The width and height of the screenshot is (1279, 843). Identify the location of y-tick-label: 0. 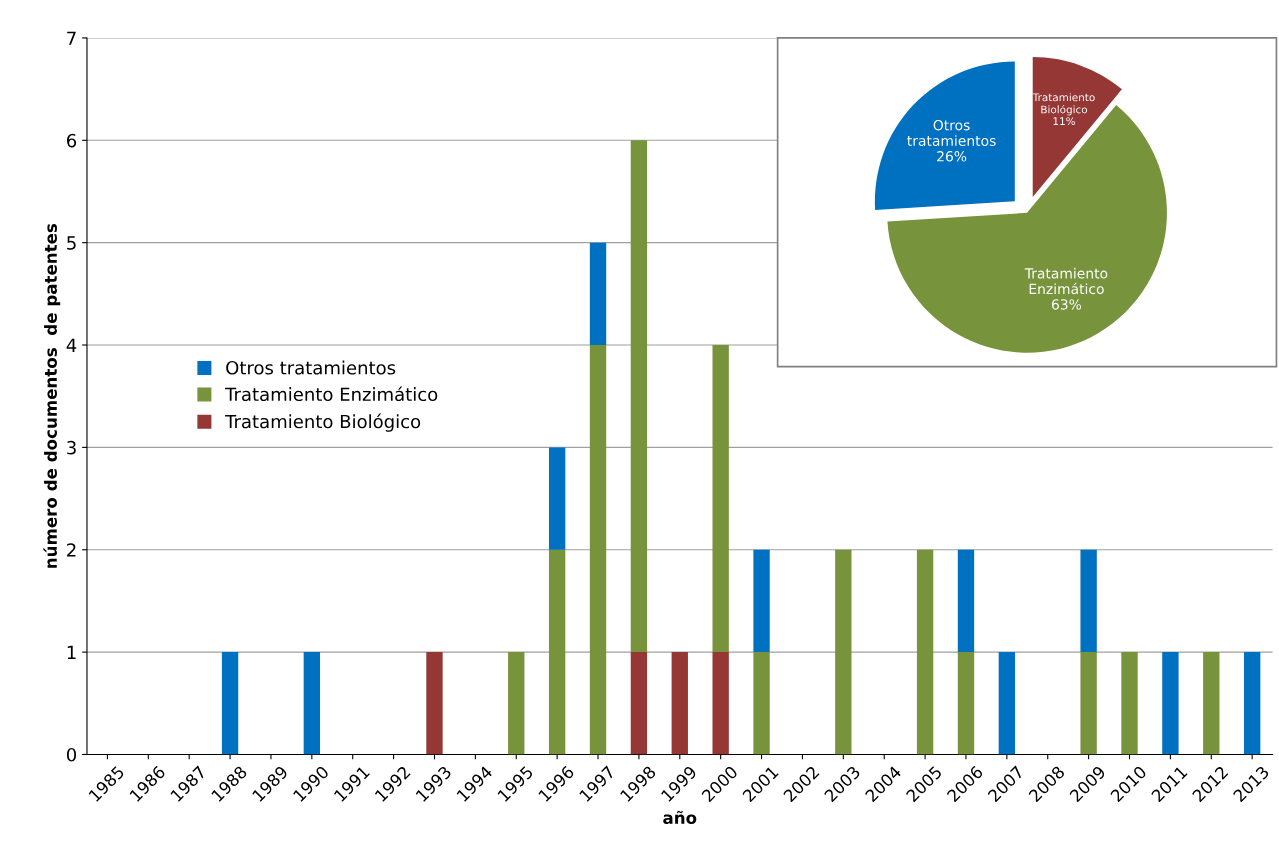
(71, 754).